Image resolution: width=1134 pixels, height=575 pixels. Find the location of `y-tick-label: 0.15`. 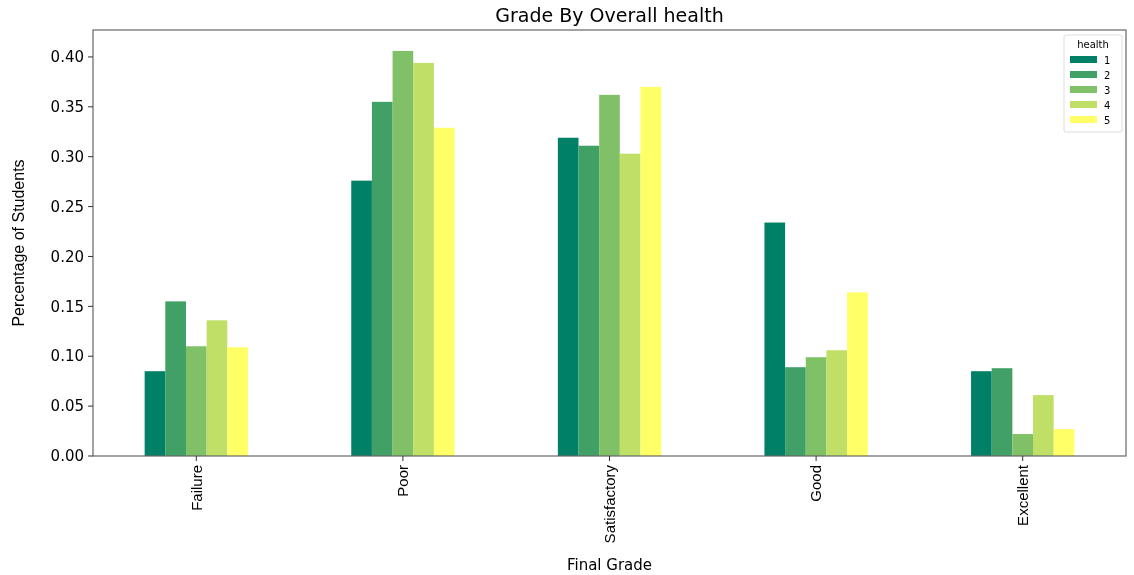

y-tick-label: 0.15 is located at coordinates (67, 306).